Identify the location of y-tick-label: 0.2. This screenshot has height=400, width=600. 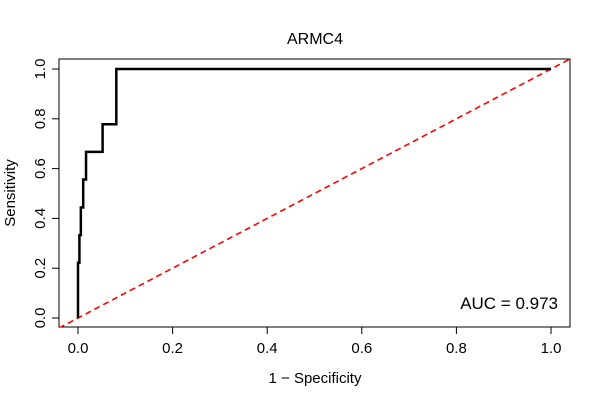
(40, 268).